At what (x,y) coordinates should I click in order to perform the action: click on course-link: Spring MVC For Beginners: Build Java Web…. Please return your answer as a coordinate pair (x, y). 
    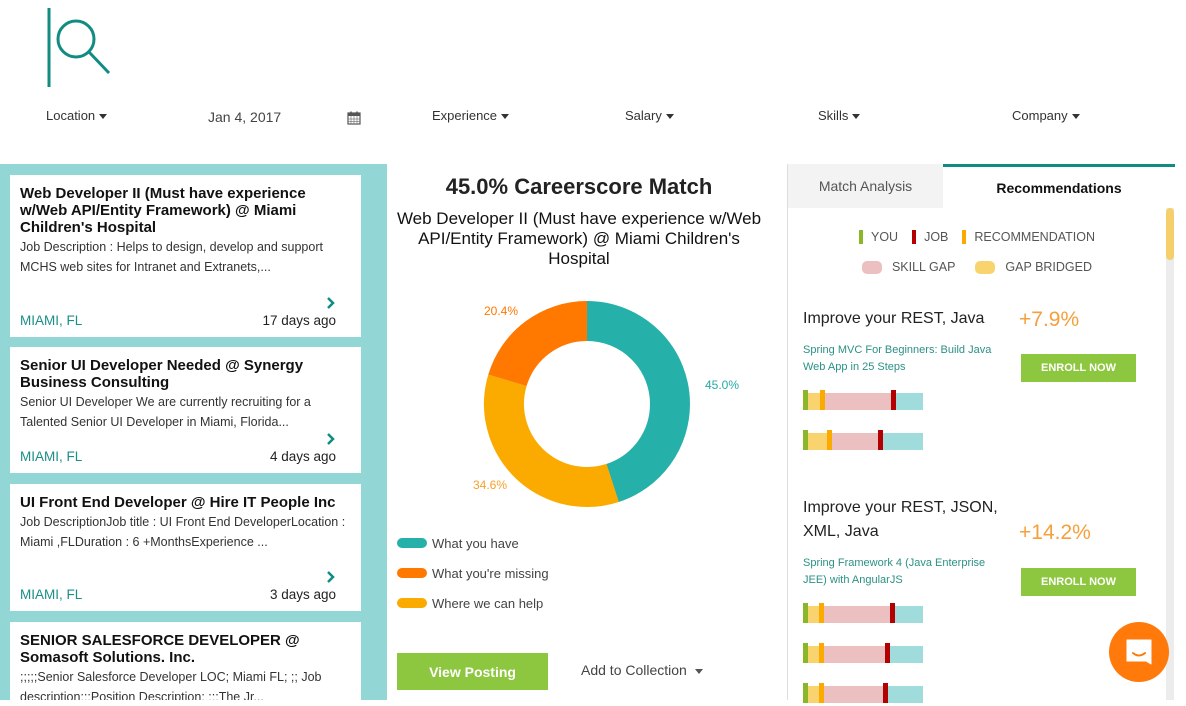
    Looking at the image, I should click on (897, 358).